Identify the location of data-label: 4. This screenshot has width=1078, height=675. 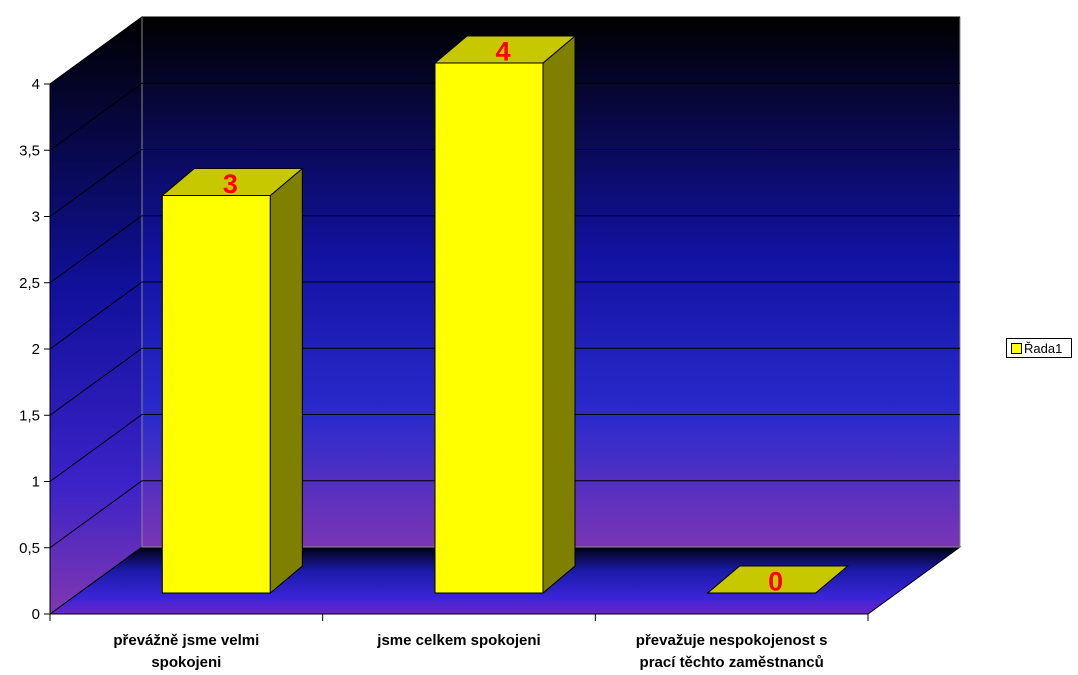
(502, 52).